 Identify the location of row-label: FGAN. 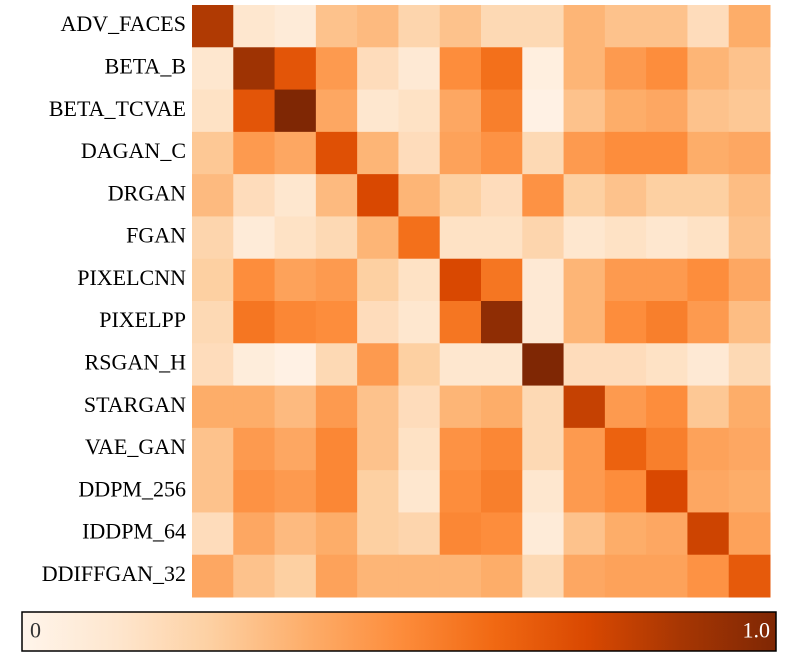
(156, 235).